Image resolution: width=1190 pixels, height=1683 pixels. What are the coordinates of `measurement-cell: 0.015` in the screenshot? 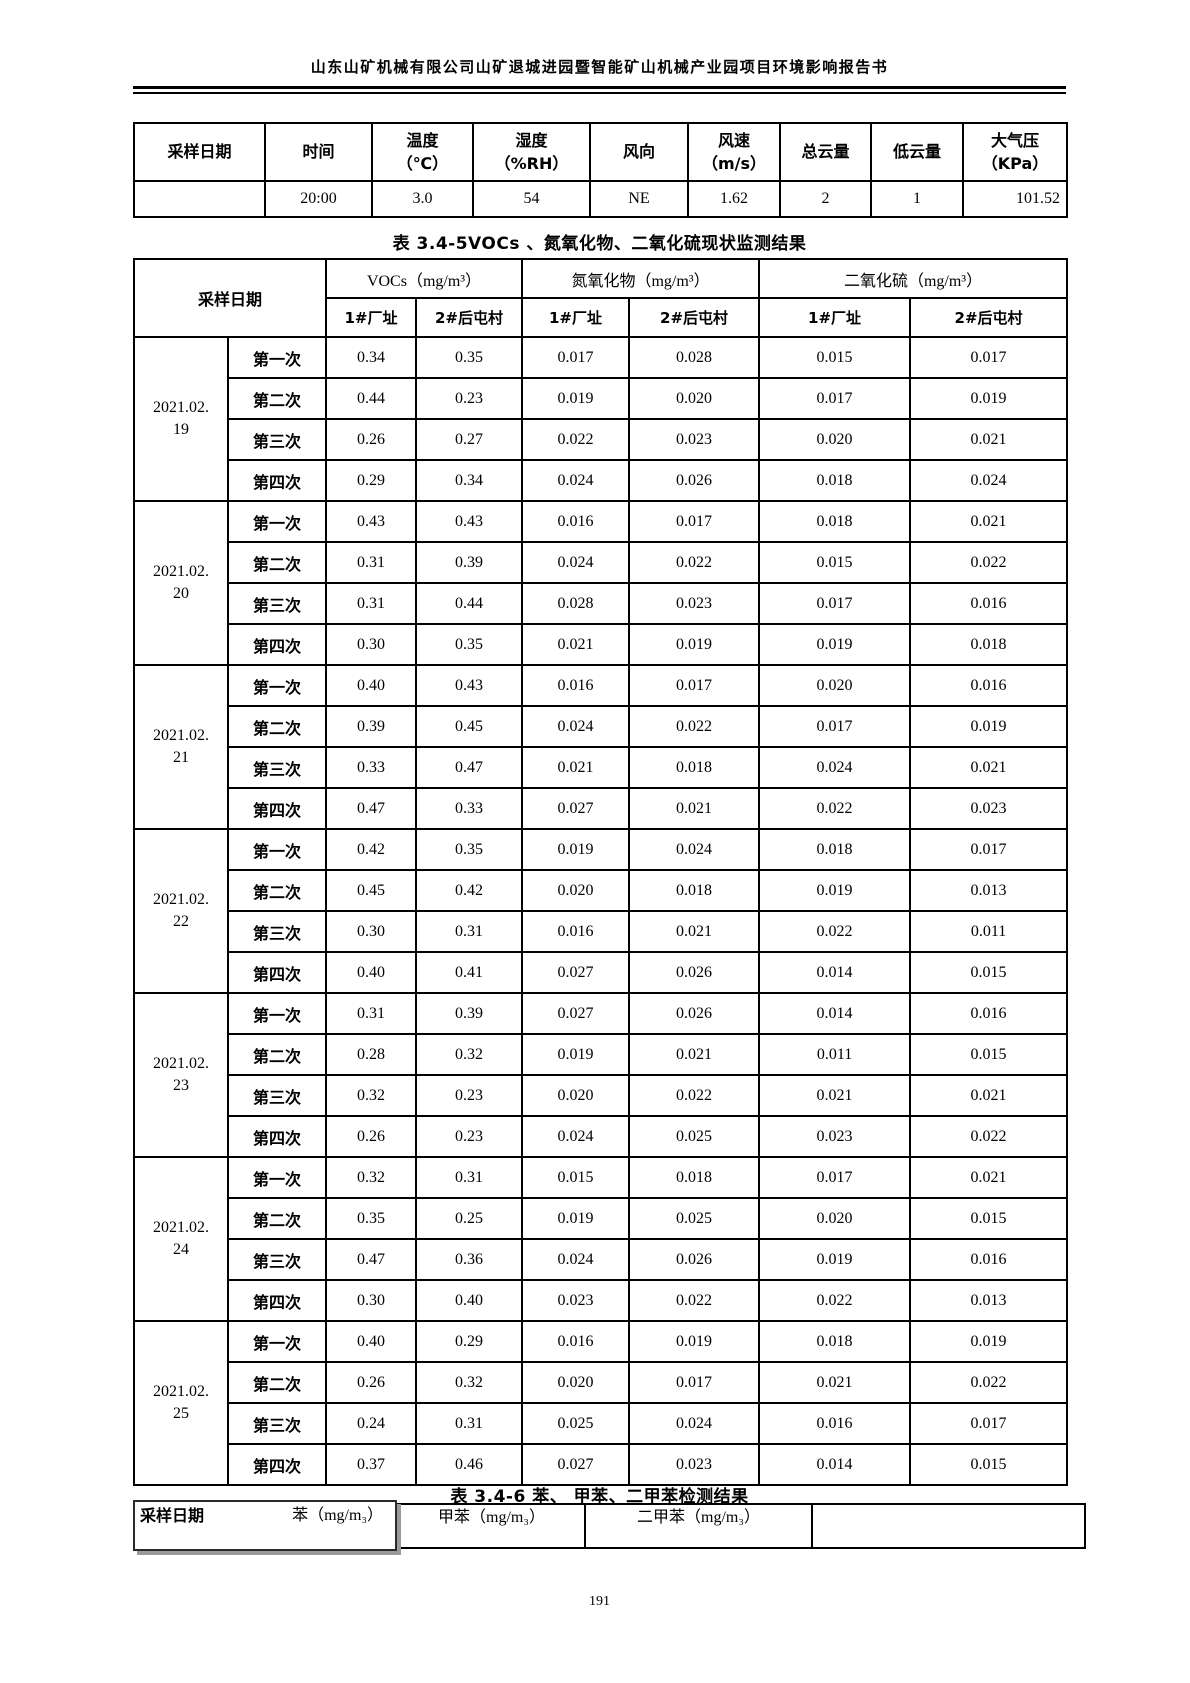 It's located at (576, 1177).